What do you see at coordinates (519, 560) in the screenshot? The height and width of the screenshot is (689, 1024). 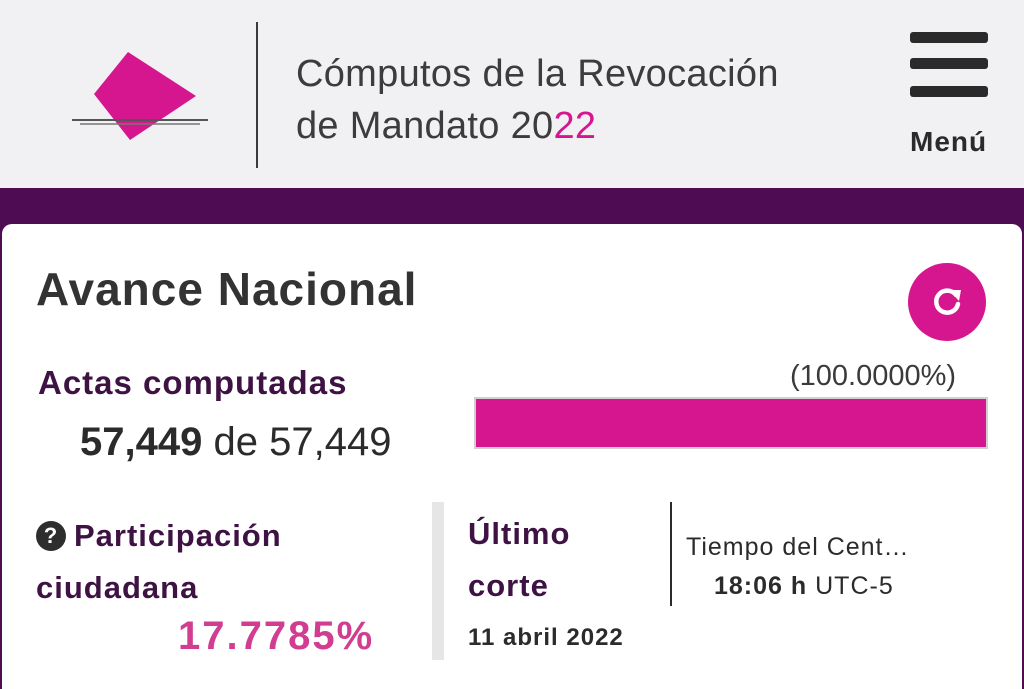 I see `ultimo-corte-label: Último corte` at bounding box center [519, 560].